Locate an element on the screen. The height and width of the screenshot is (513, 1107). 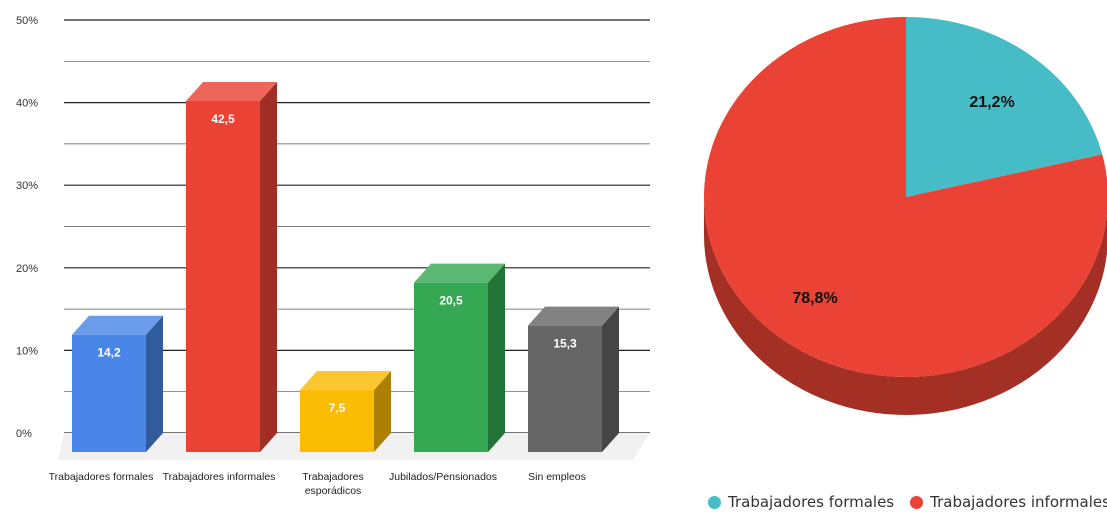
pie-chart-labels: 21,2% 78,8% is located at coordinates (903, 200).